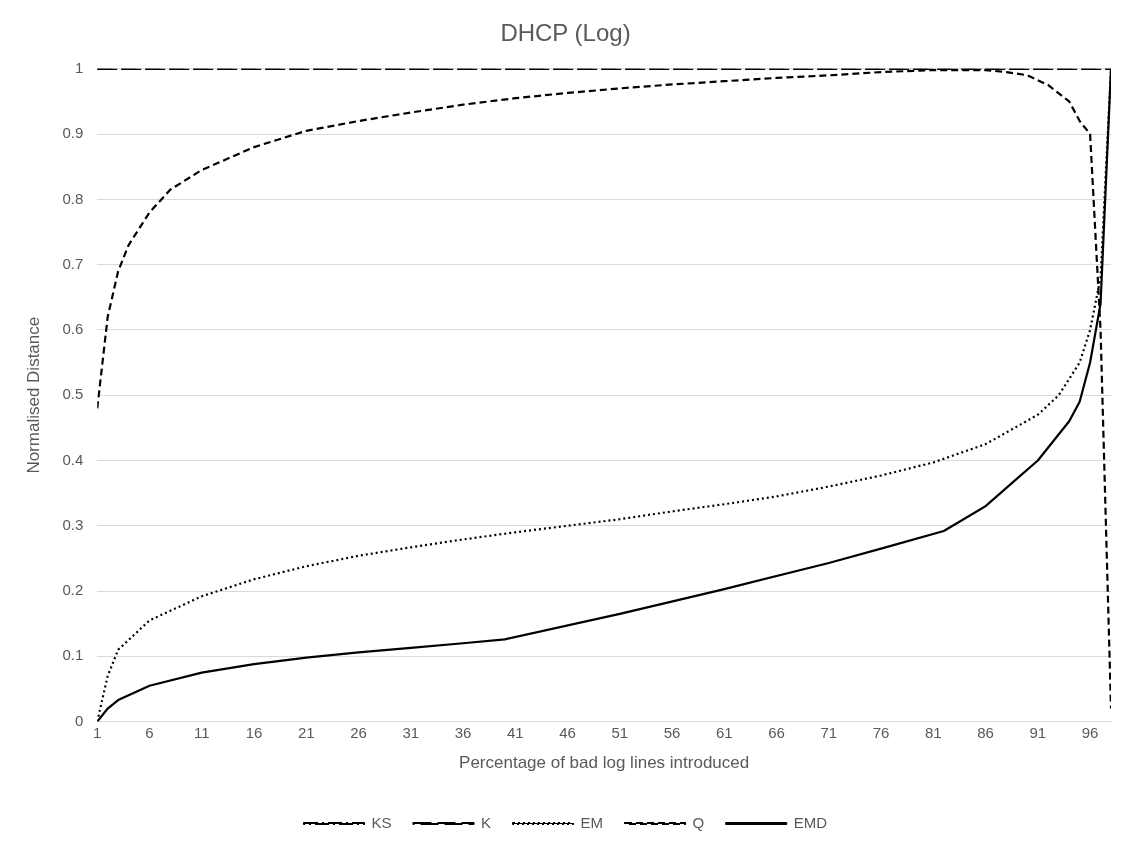  What do you see at coordinates (1090, 732) in the screenshot?
I see `x-tick-label: 96` at bounding box center [1090, 732].